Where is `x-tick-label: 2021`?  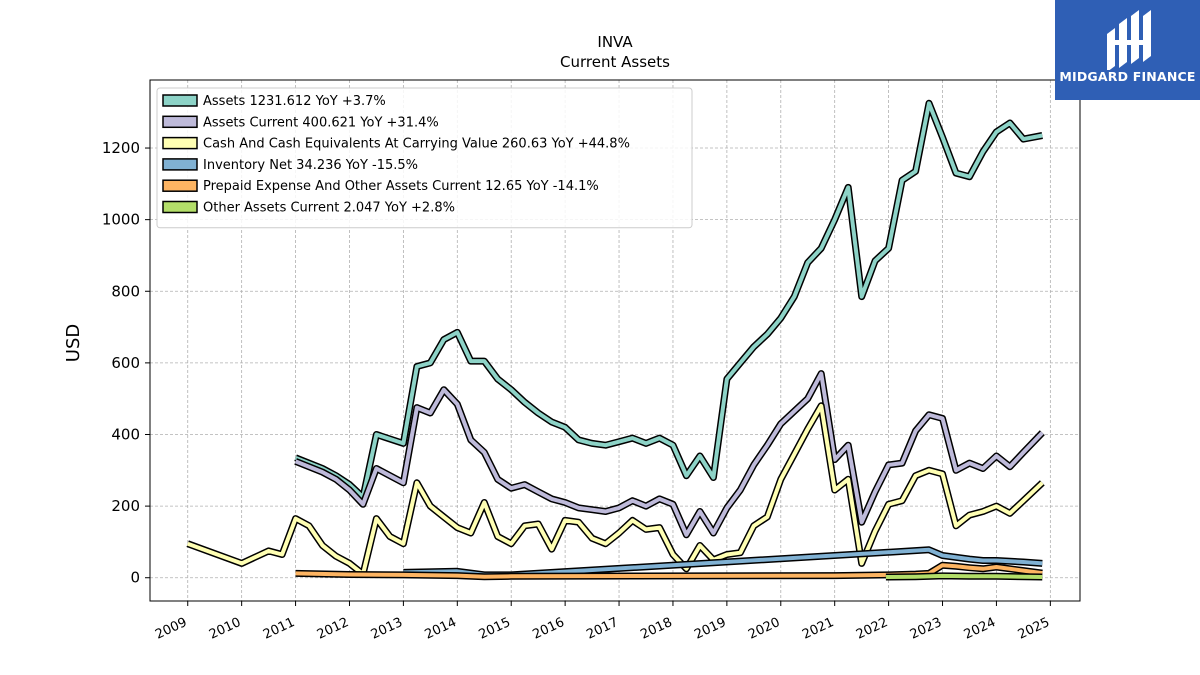
x-tick-label: 2021 is located at coordinates (818, 629).